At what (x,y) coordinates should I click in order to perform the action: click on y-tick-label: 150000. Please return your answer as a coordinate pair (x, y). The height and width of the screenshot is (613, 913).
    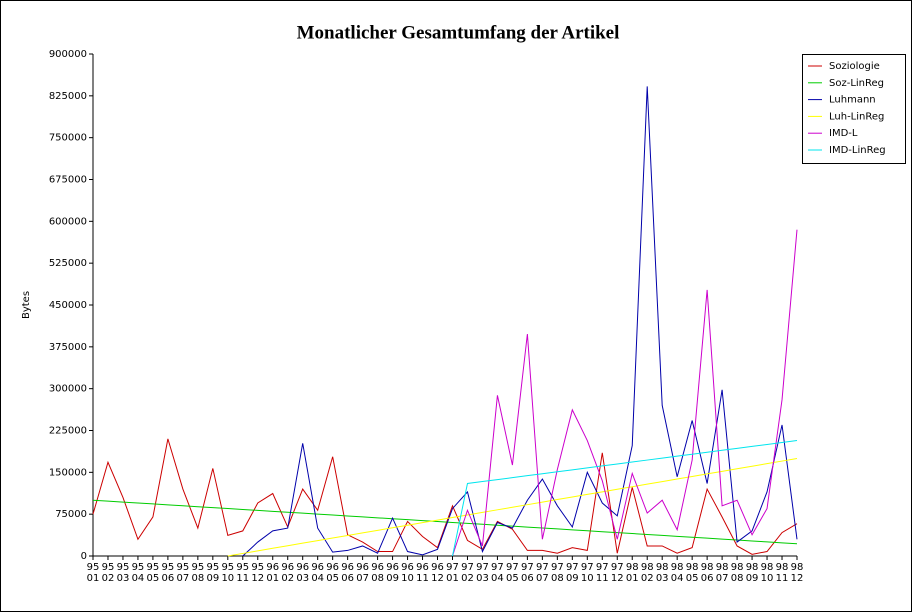
    Looking at the image, I should click on (68, 472).